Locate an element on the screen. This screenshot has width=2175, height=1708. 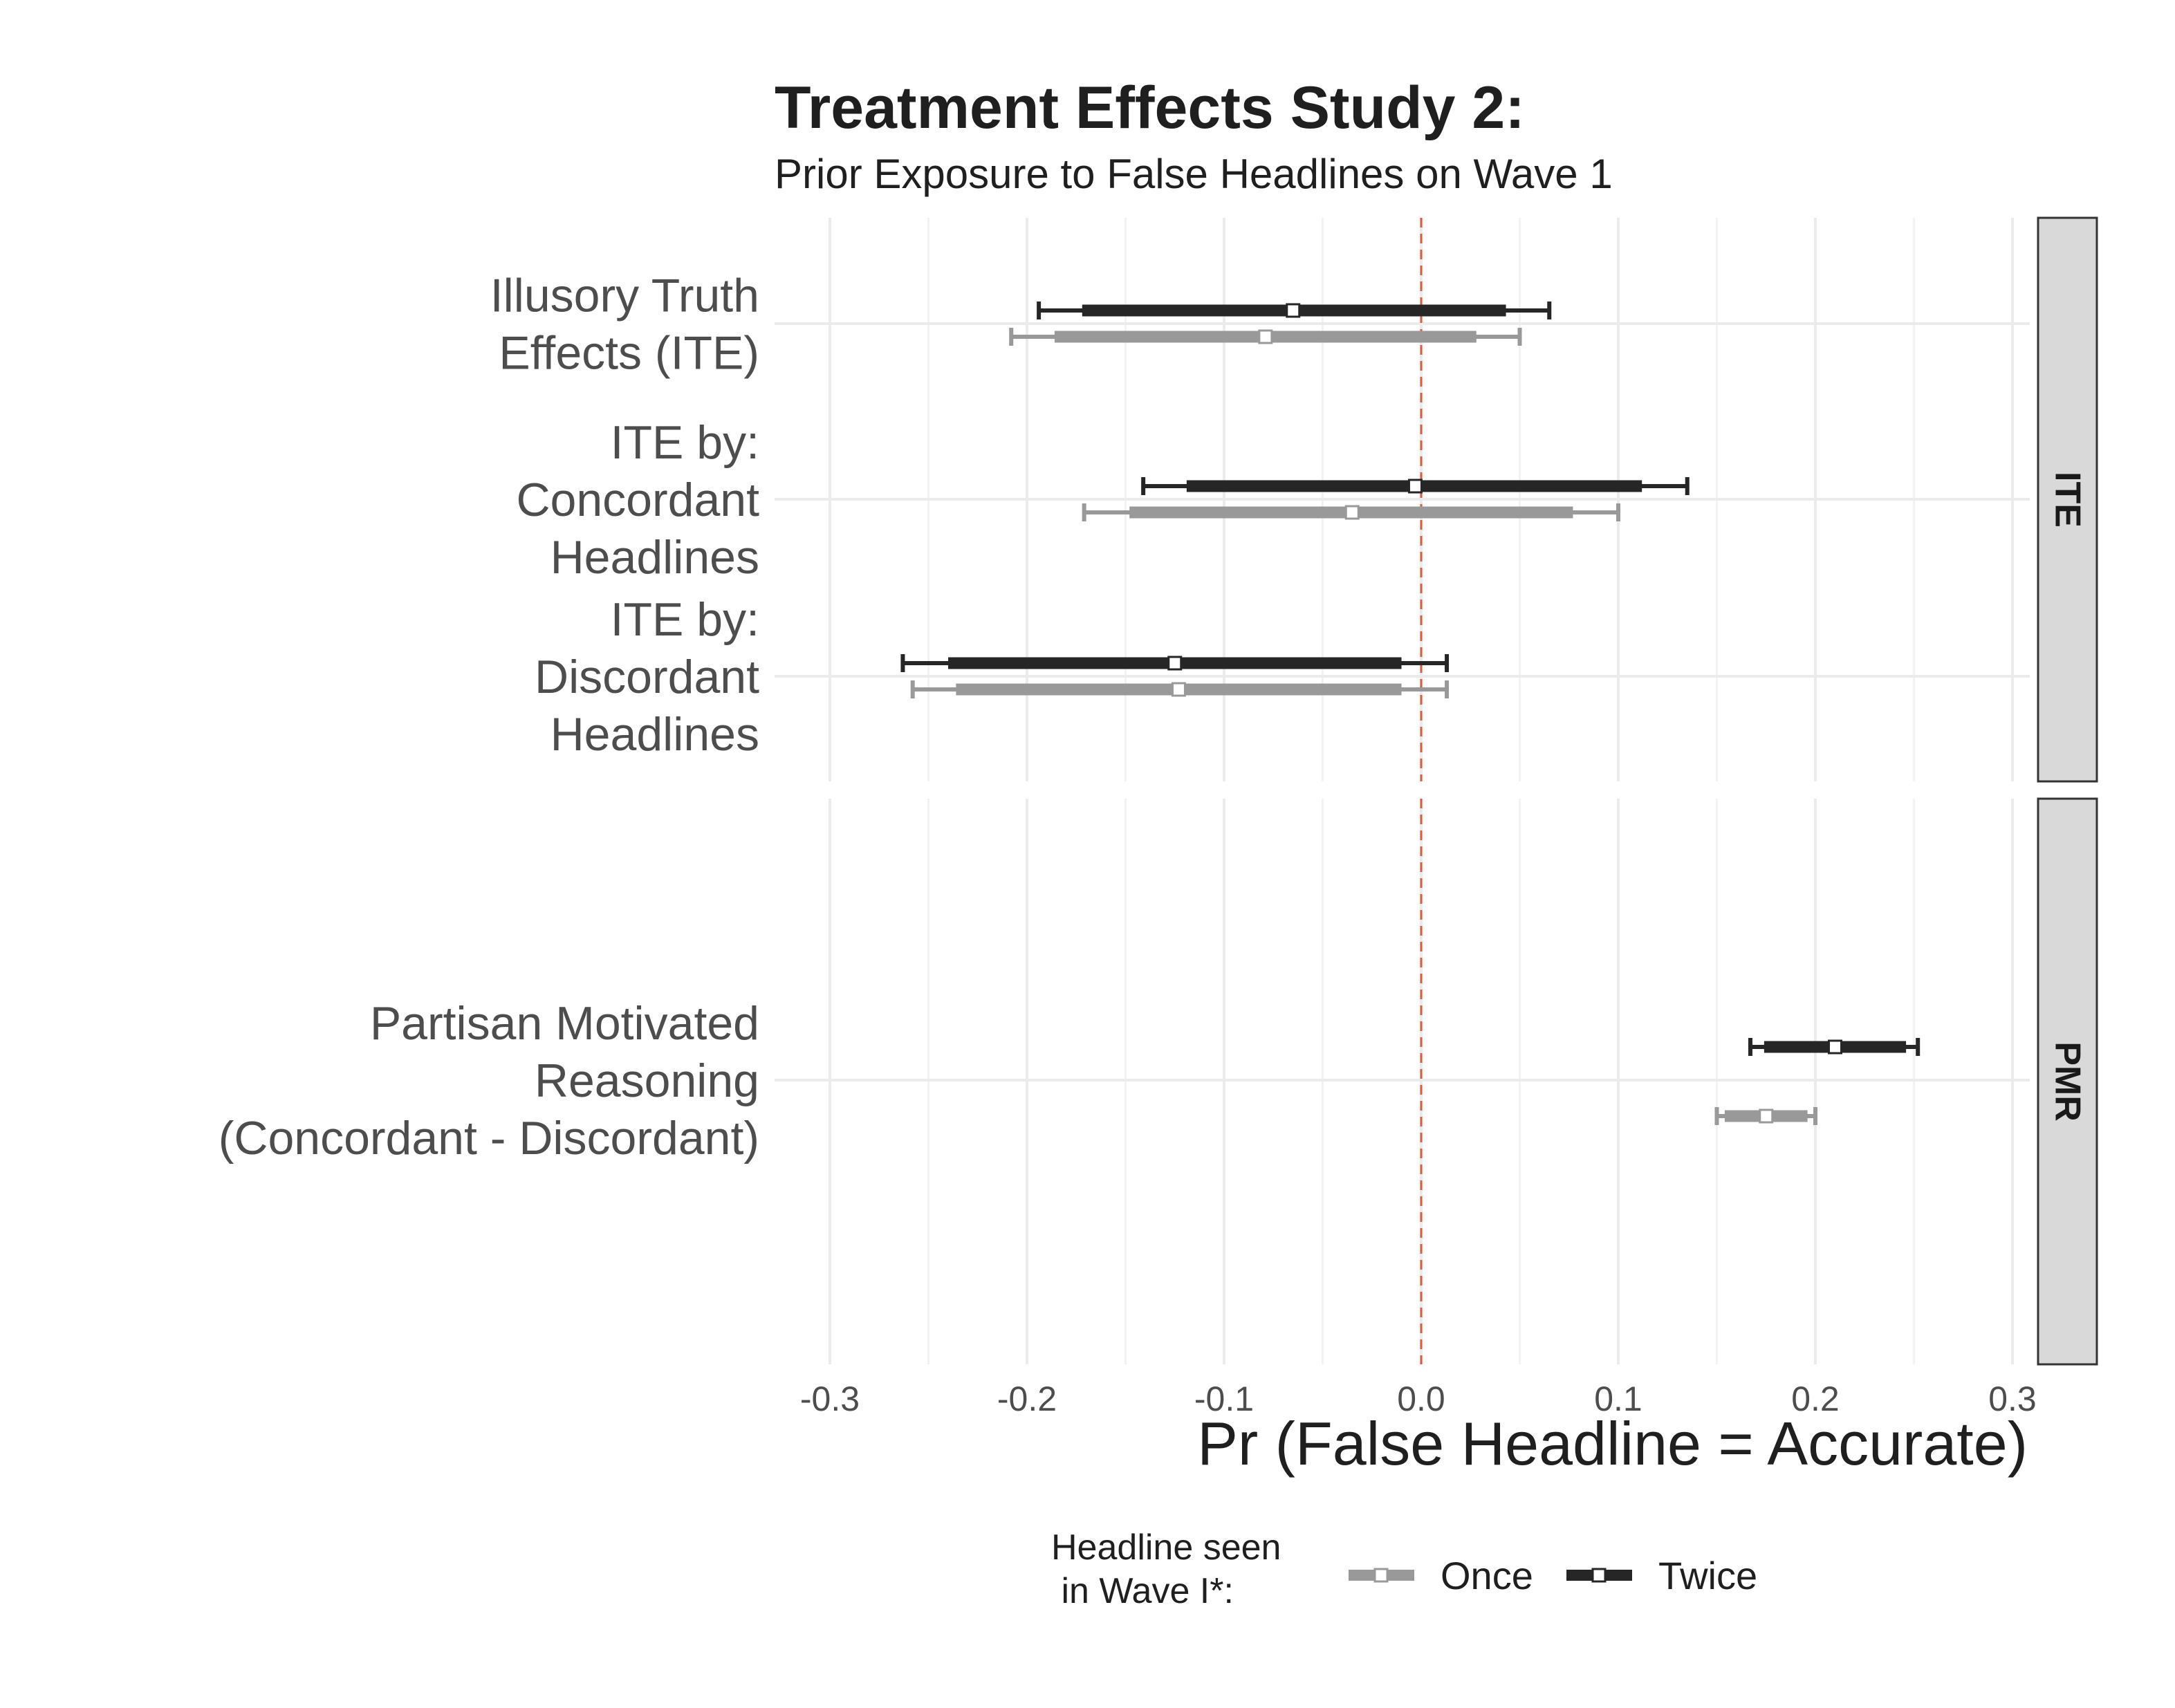
strip-box-ite is located at coordinates (2067, 499).